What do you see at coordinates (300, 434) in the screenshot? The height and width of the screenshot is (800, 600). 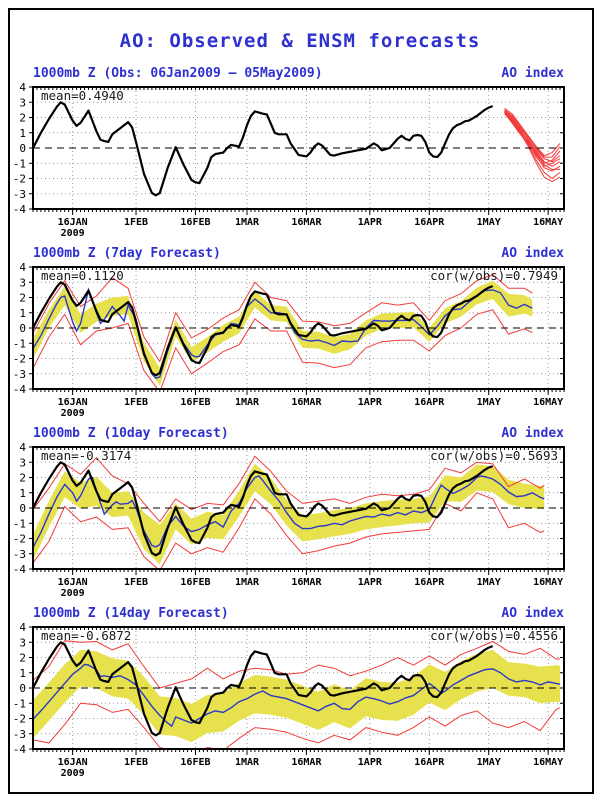 I see `panel-10day-header: 1000mb Z (10day Forecast) AO index` at bounding box center [300, 434].